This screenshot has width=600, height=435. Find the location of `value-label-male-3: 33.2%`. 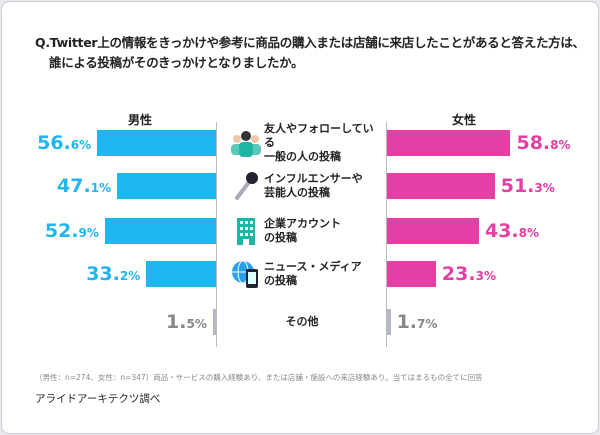

value-label-male-3: 33.2% is located at coordinates (113, 275).